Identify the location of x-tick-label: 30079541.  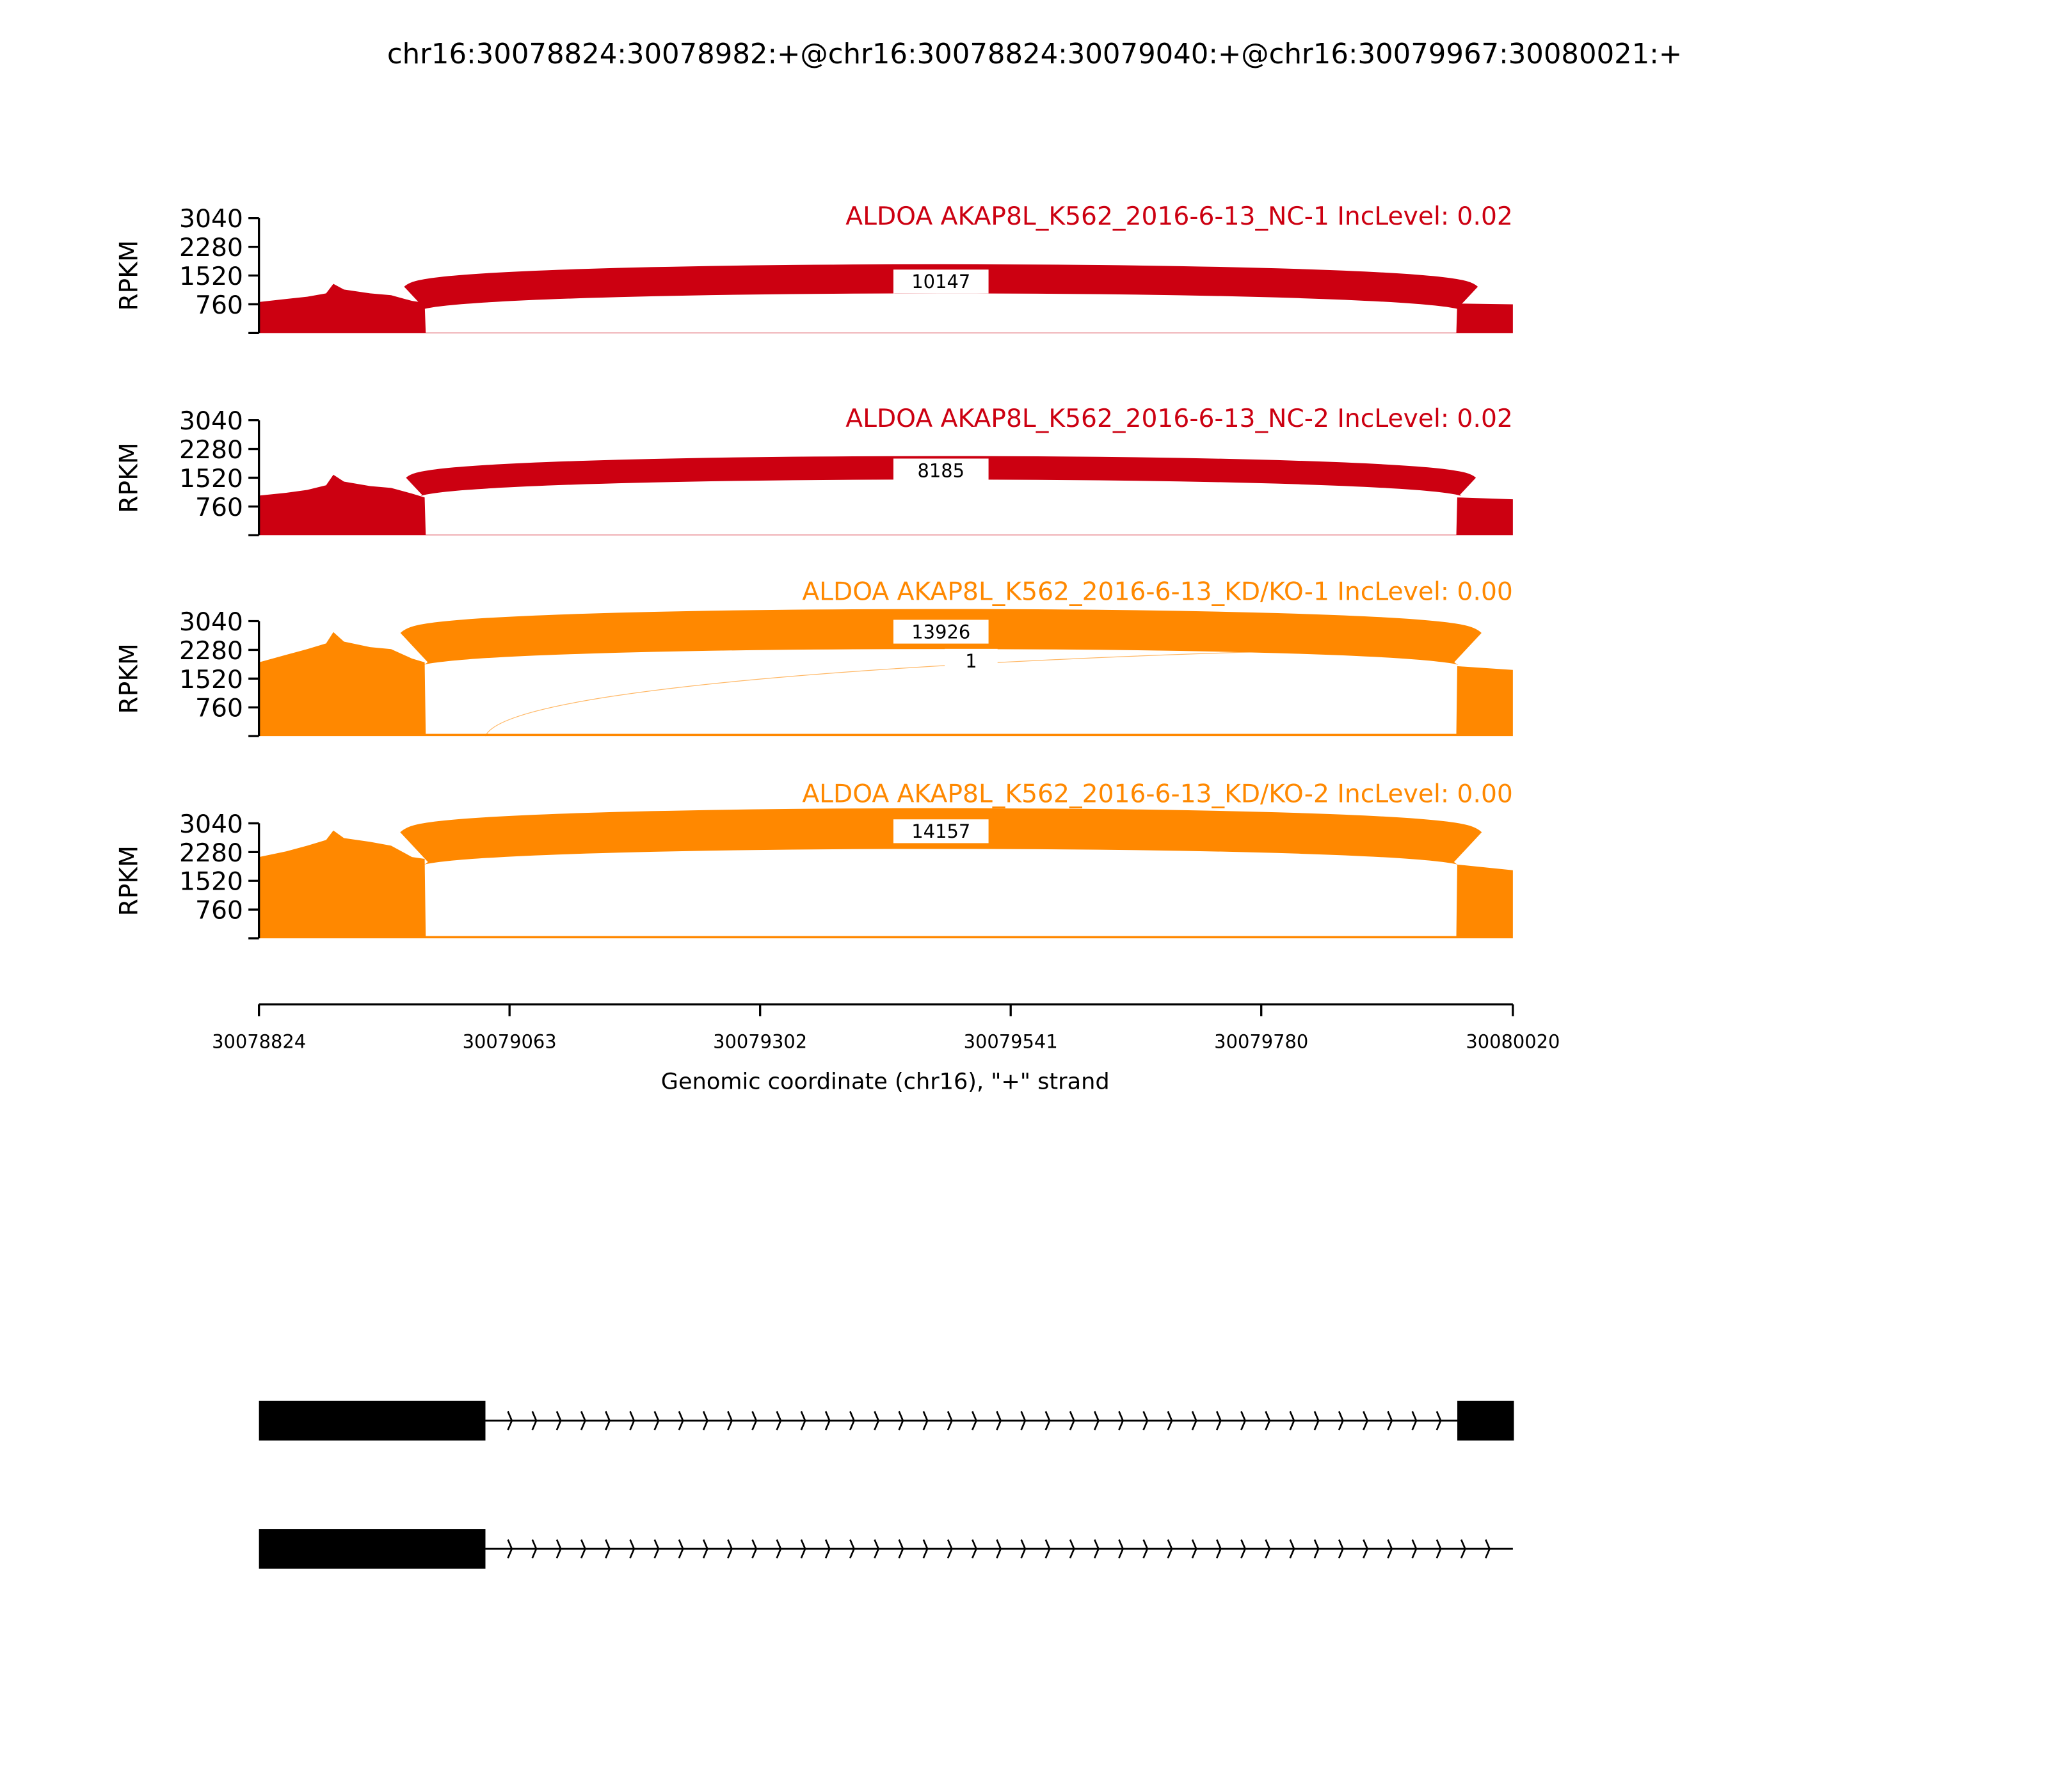
(1011, 1041).